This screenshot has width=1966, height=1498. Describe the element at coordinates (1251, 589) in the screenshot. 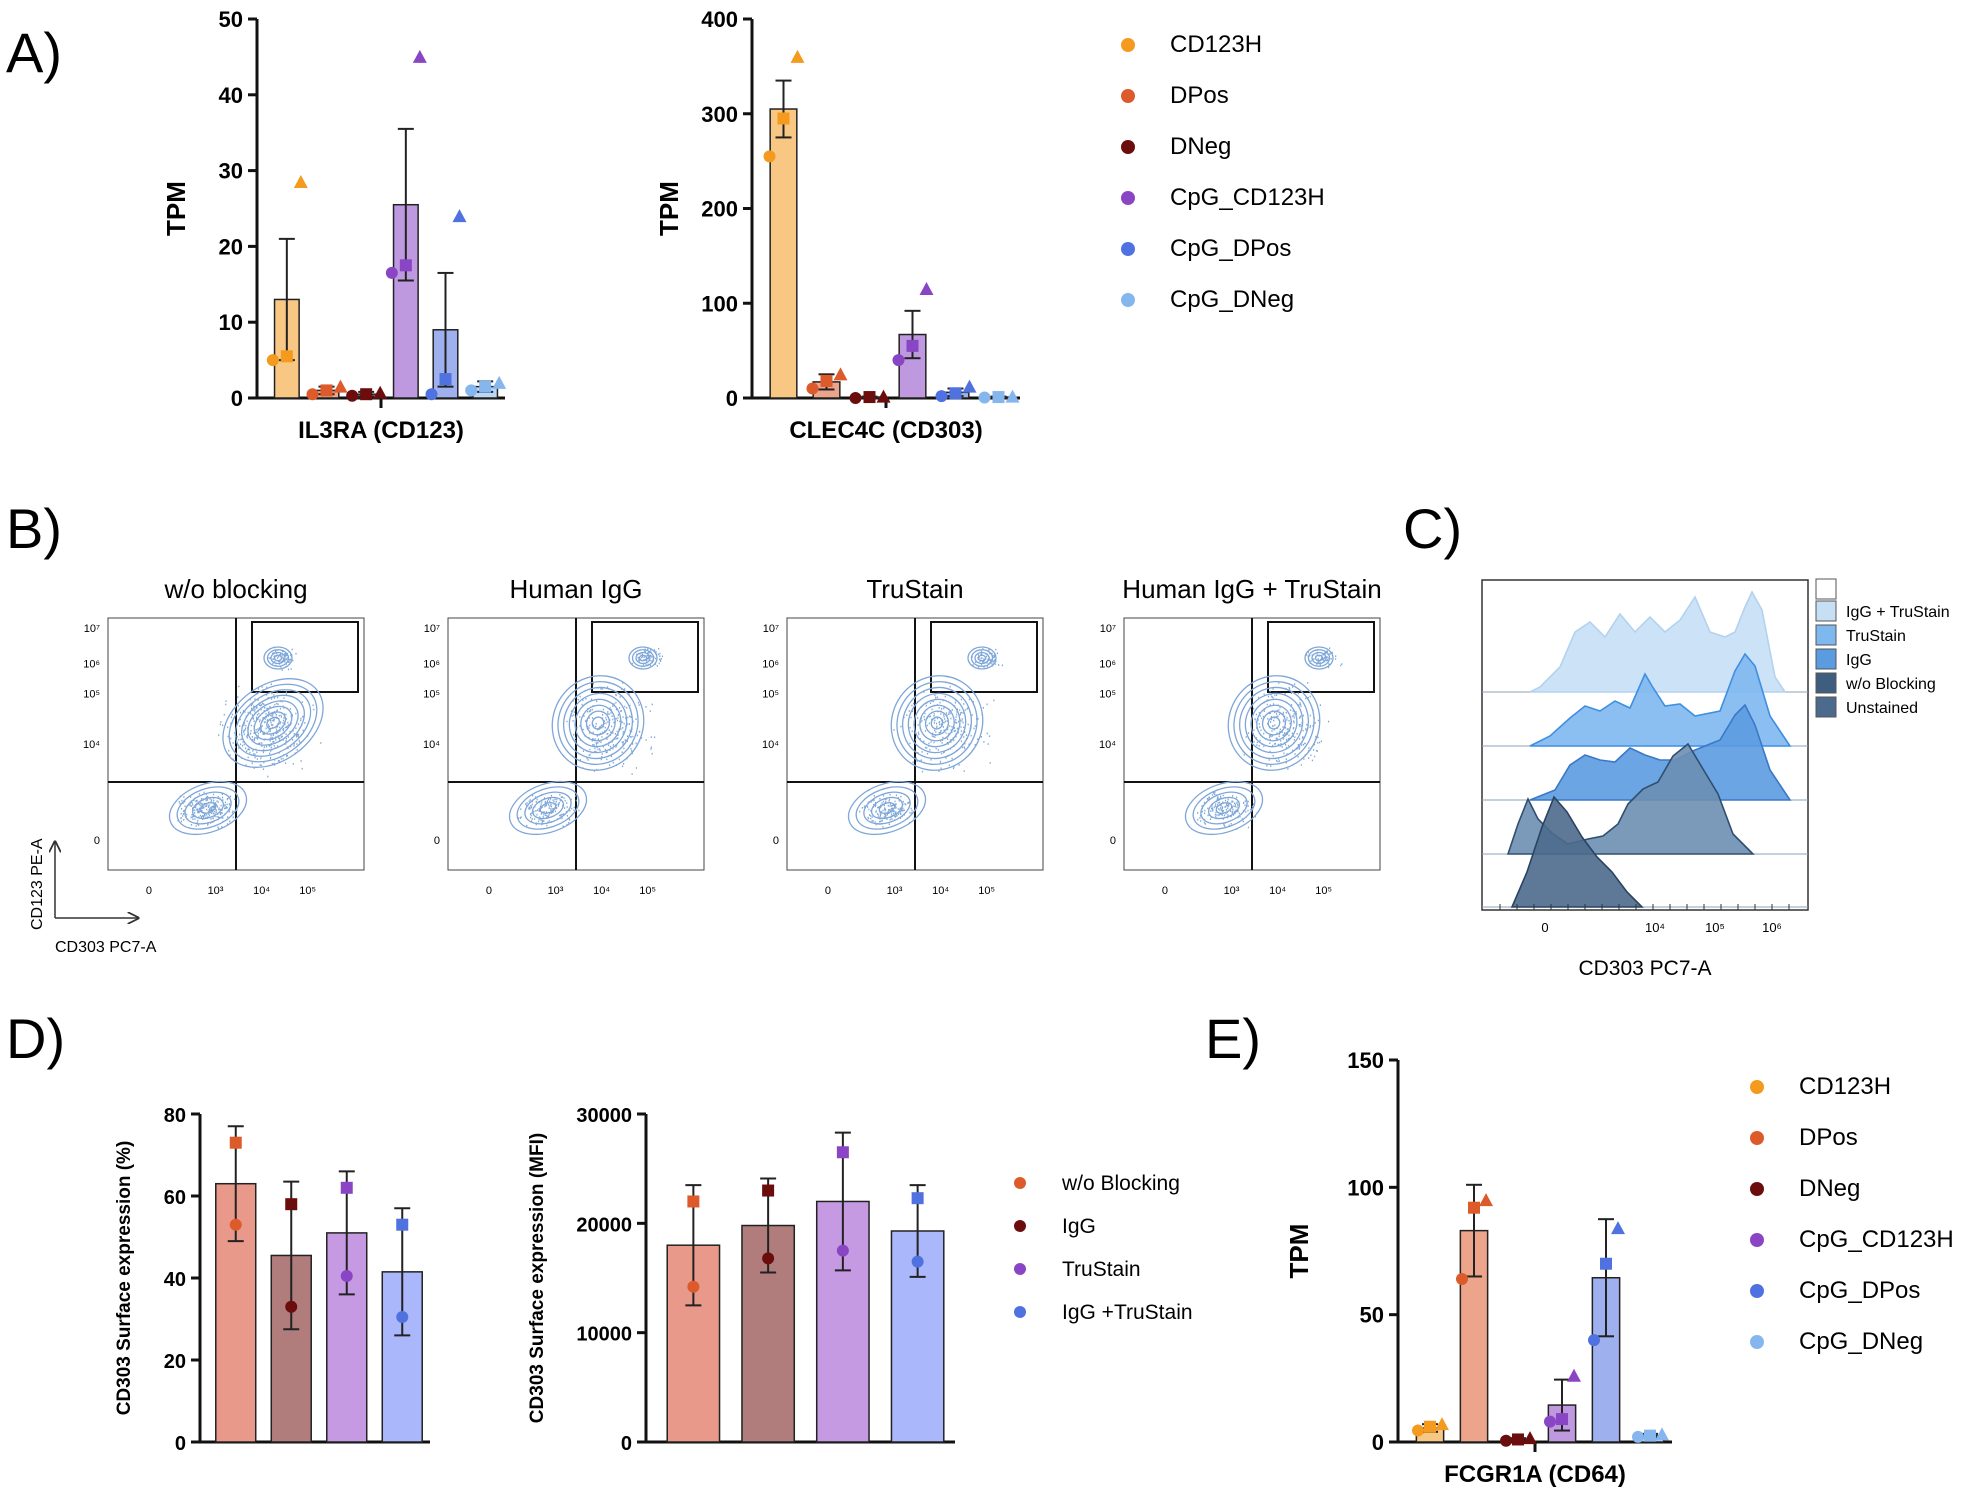

I see `flow-plot-title: Human IgG + TruStain` at that location.